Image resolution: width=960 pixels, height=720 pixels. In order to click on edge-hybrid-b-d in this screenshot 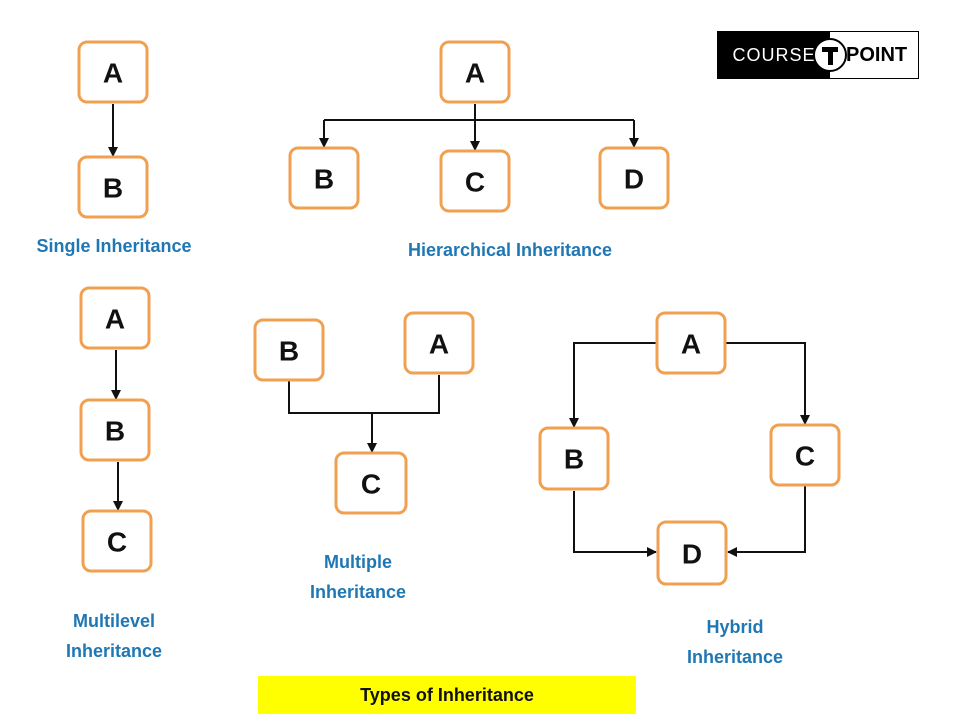, I will do `click(615, 524)`.